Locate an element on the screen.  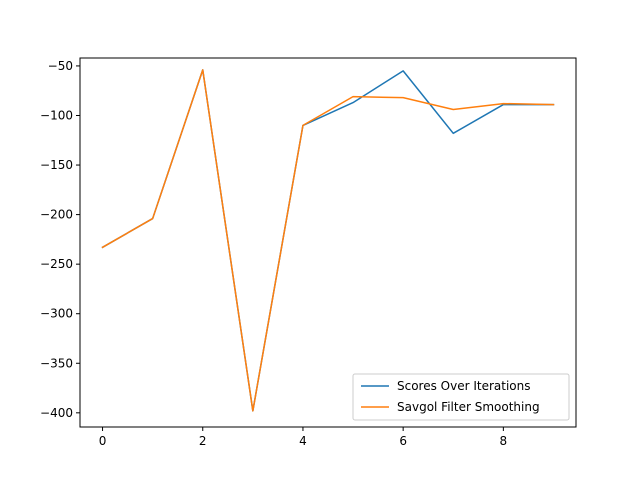
y-tick-label: −400 is located at coordinates (56, 413).